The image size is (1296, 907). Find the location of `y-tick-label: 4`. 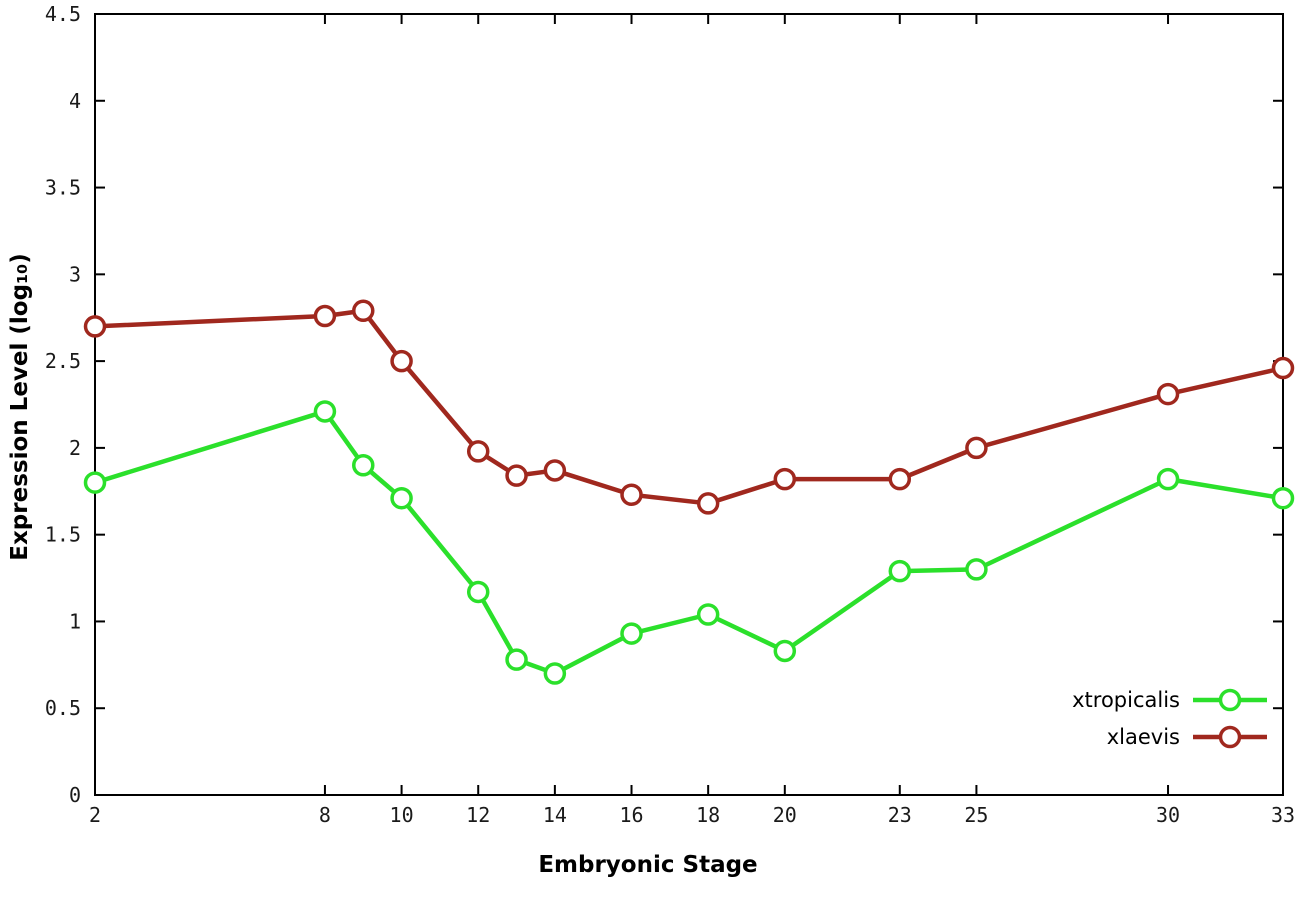

y-tick-label: 4 is located at coordinates (75, 101).